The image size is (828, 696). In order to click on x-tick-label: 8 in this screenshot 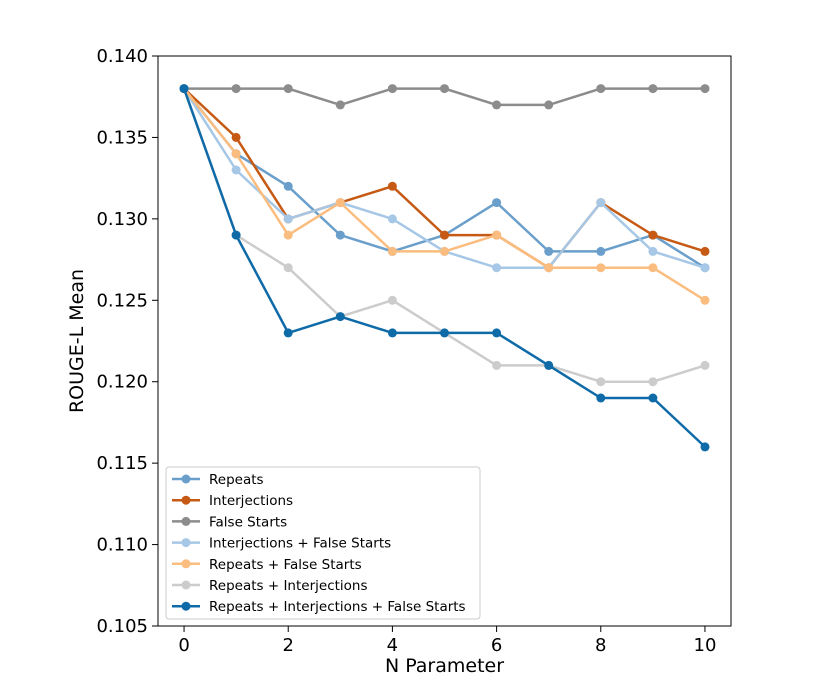, I will do `click(600, 645)`.